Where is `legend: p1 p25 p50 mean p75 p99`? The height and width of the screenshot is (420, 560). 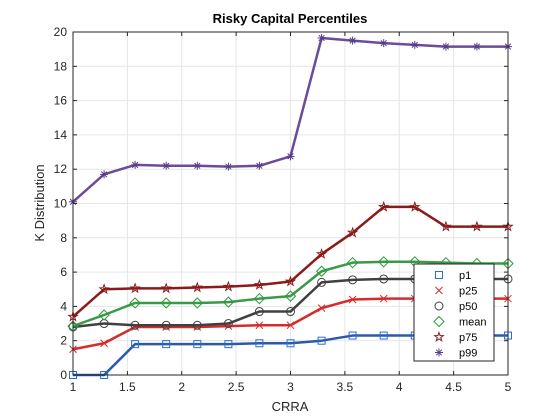
legend: p1 p25 p50 mean p75 p99 is located at coordinates (454, 312).